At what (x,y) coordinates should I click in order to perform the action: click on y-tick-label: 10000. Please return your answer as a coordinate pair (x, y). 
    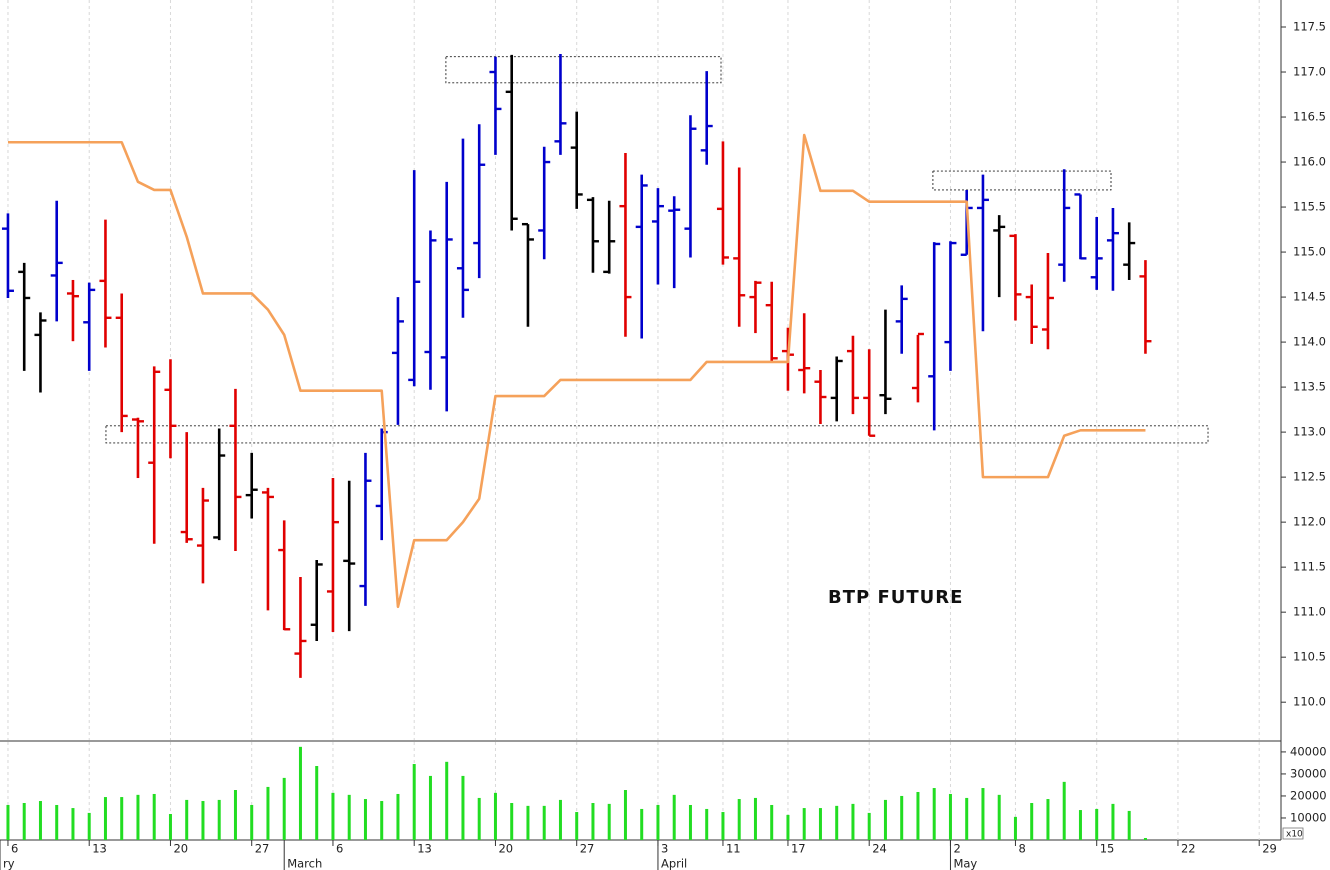
    Looking at the image, I should click on (1308, 817).